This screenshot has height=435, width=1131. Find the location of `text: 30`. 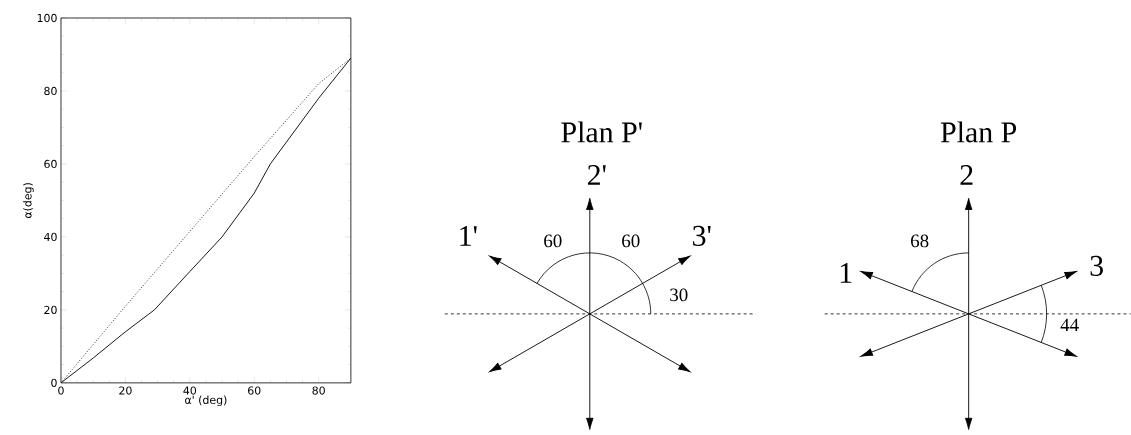

text: 30 is located at coordinates (679, 295).